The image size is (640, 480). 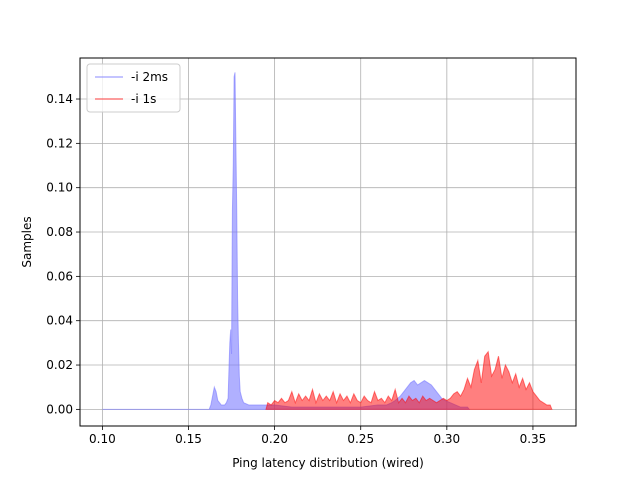 I want to click on legend-label: -i 2ms, so click(x=149, y=77).